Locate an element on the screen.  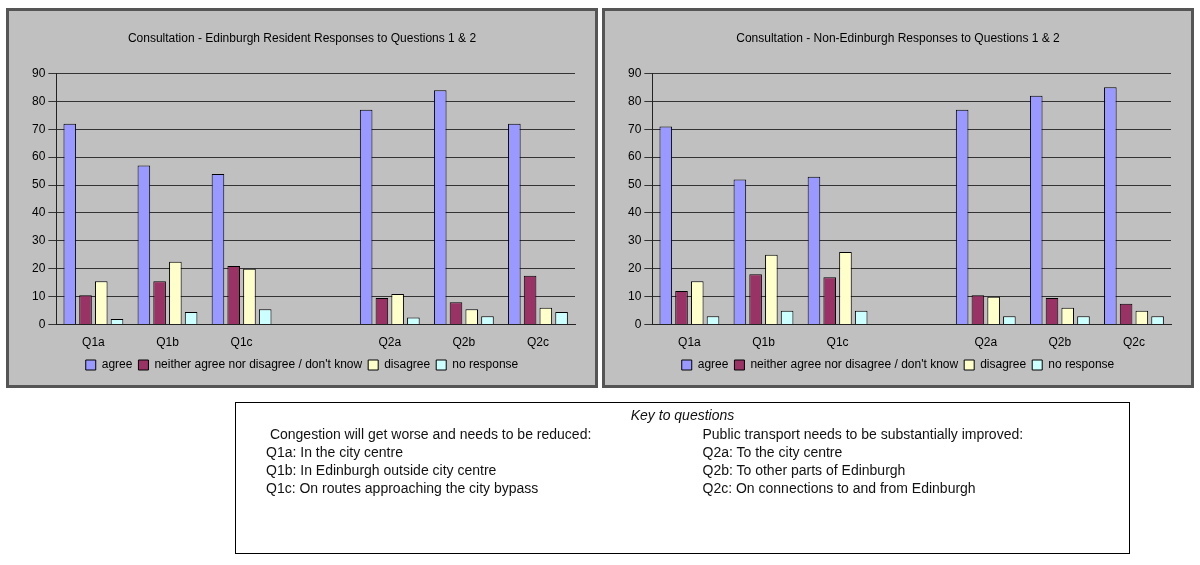
text: Q1a: In the city centre is located at coordinates (335, 452).